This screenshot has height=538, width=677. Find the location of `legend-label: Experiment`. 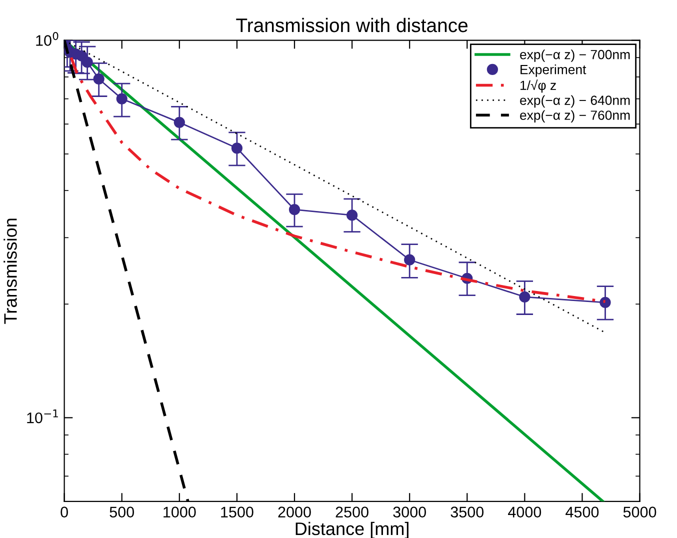

legend-label: Experiment is located at coordinates (553, 70).